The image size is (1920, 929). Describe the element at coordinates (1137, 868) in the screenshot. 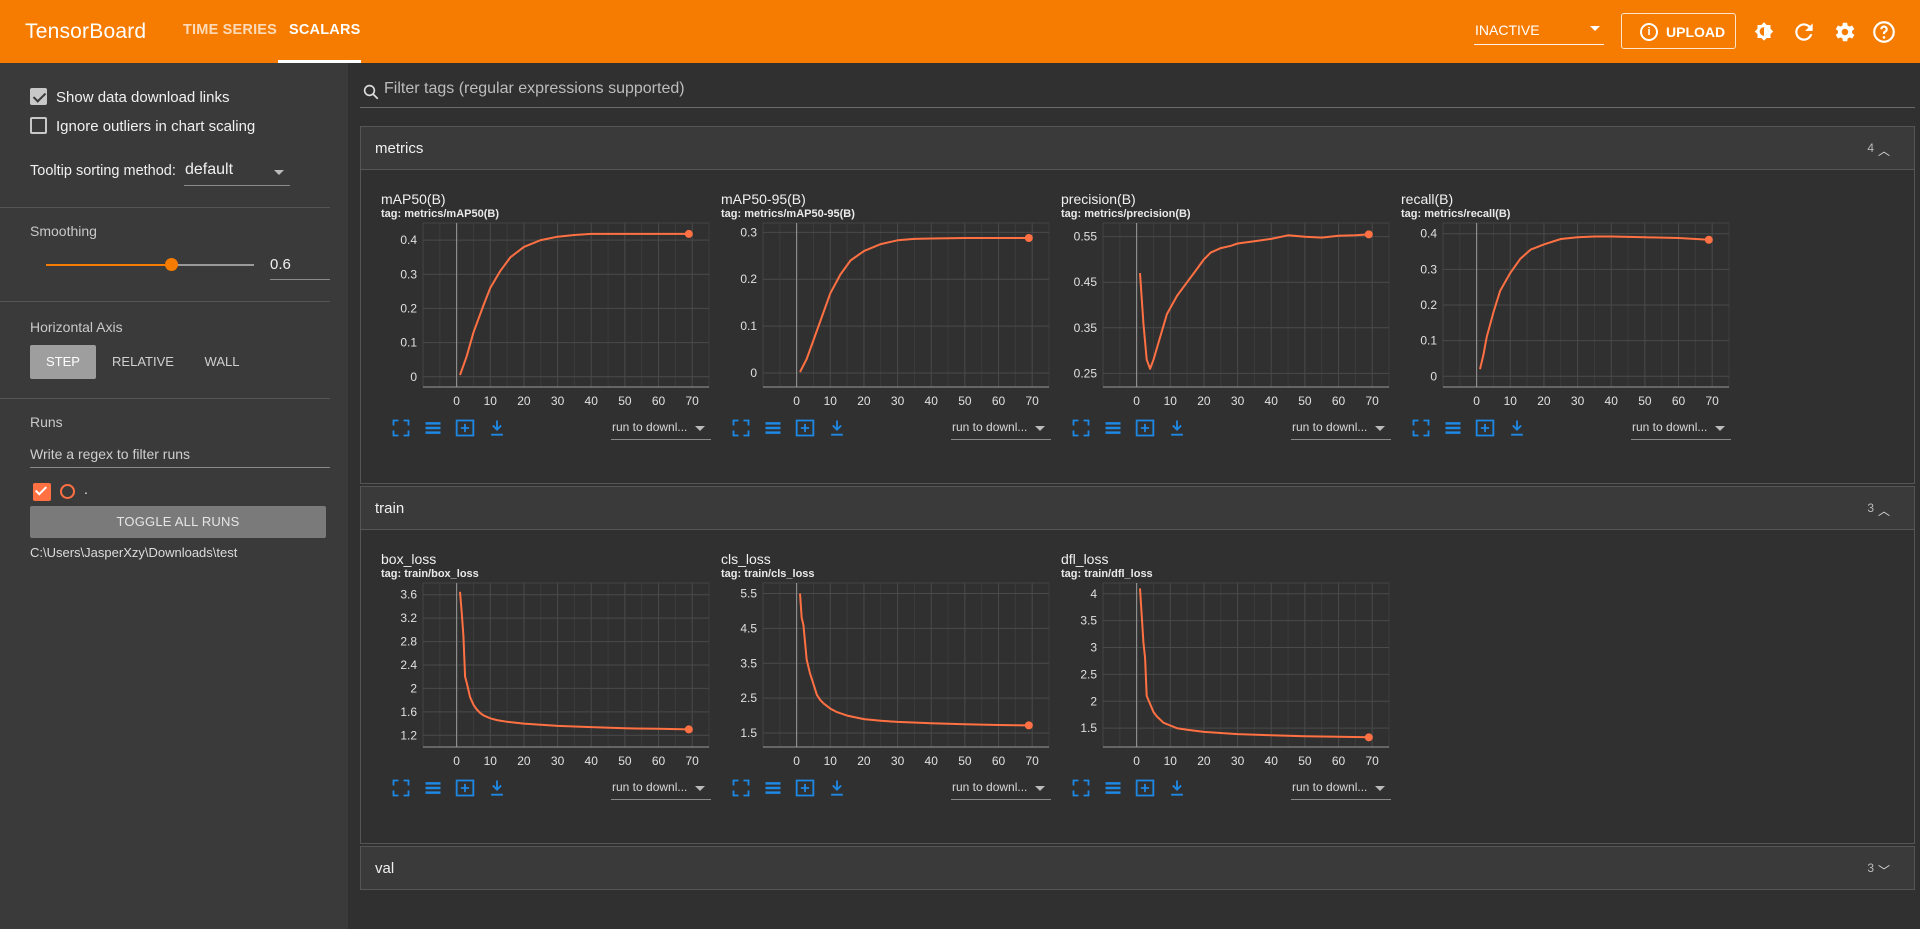

I see `section-header-val: val 3 ﹀` at that location.